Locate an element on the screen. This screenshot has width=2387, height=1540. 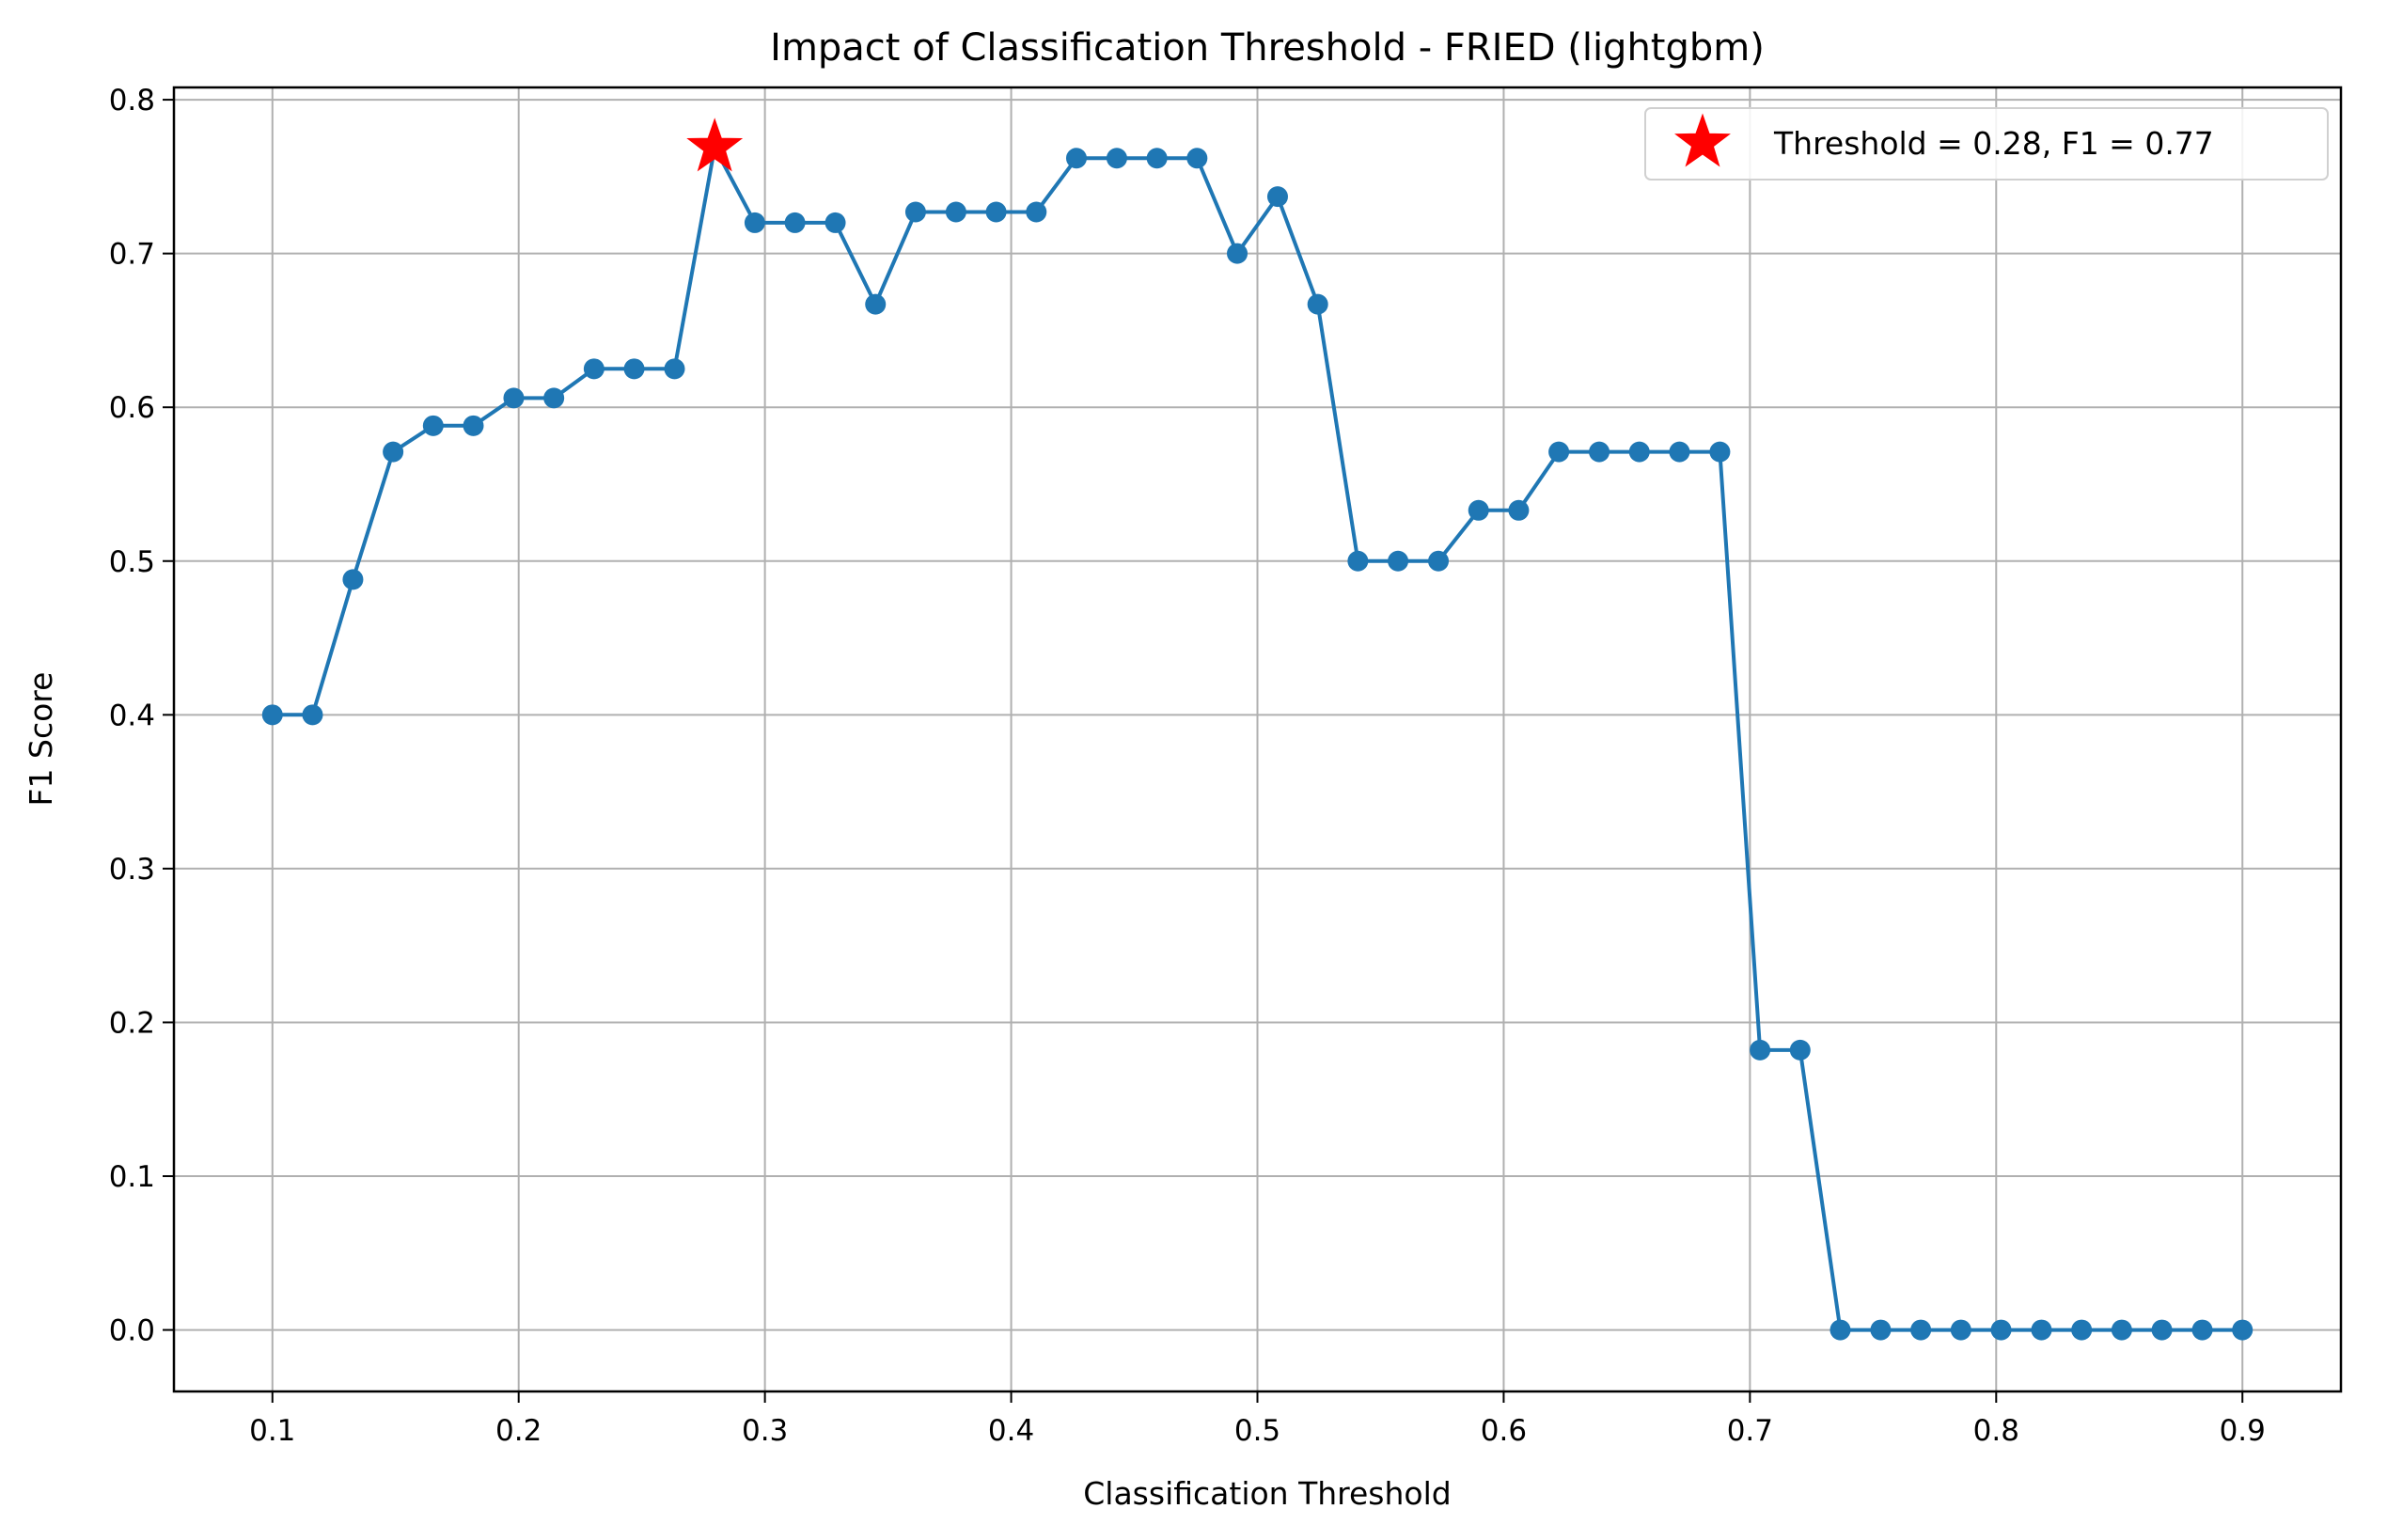
y-tick-label: 0.0 is located at coordinates (132, 1331).